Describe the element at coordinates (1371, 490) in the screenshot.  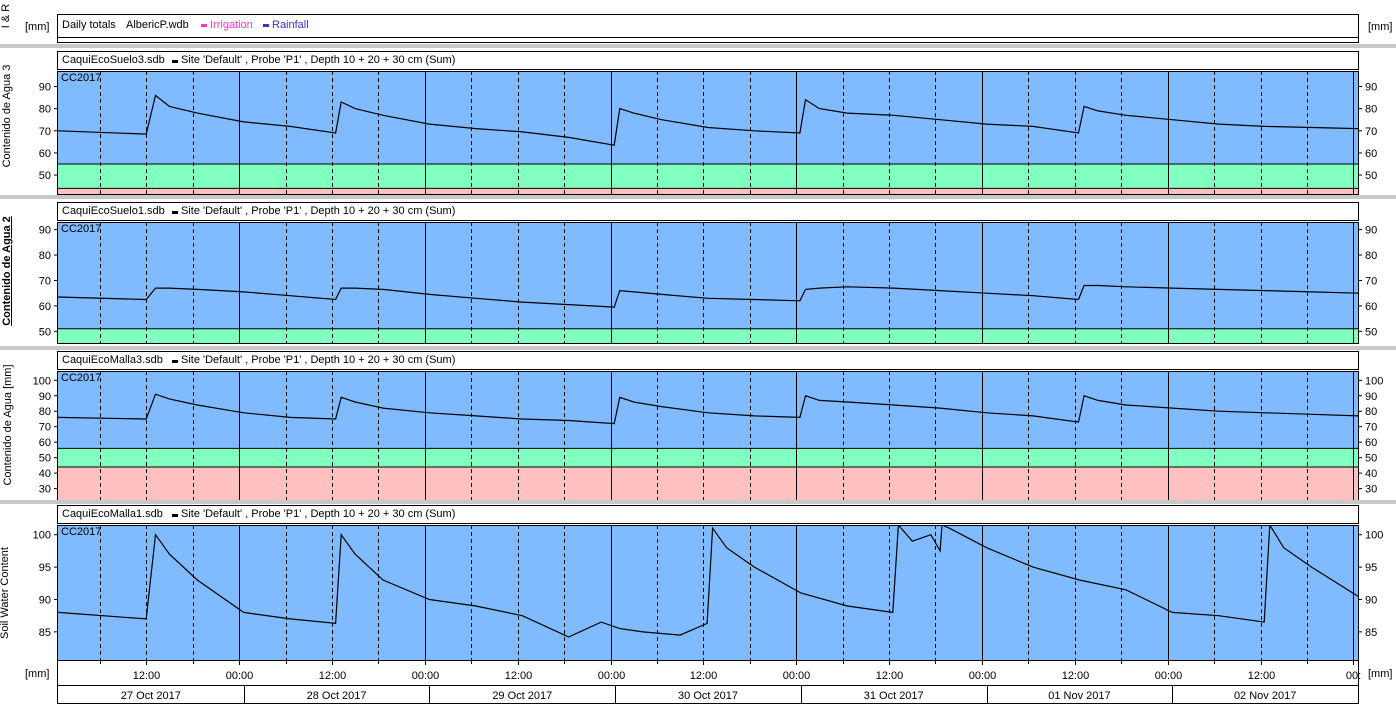
I see `y-tick-label-right: 30` at that location.